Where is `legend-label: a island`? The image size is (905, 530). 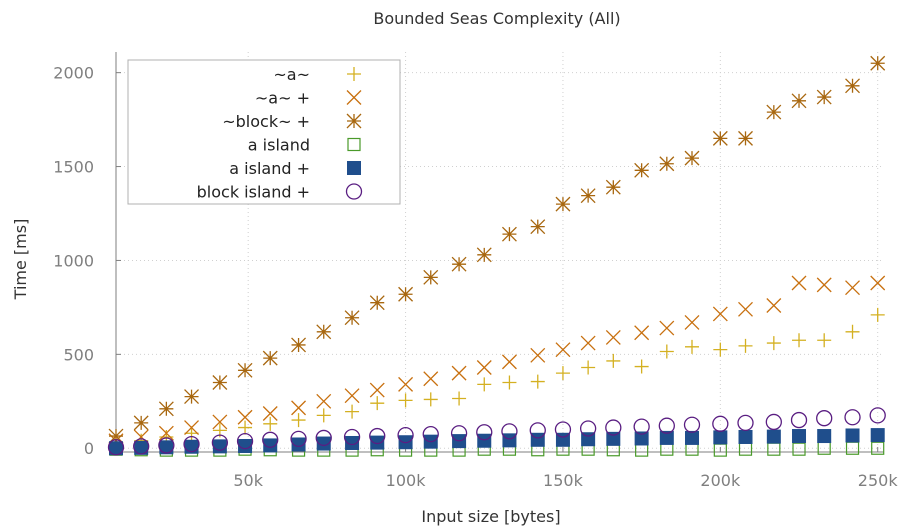
legend-label: a island is located at coordinates (279, 145).